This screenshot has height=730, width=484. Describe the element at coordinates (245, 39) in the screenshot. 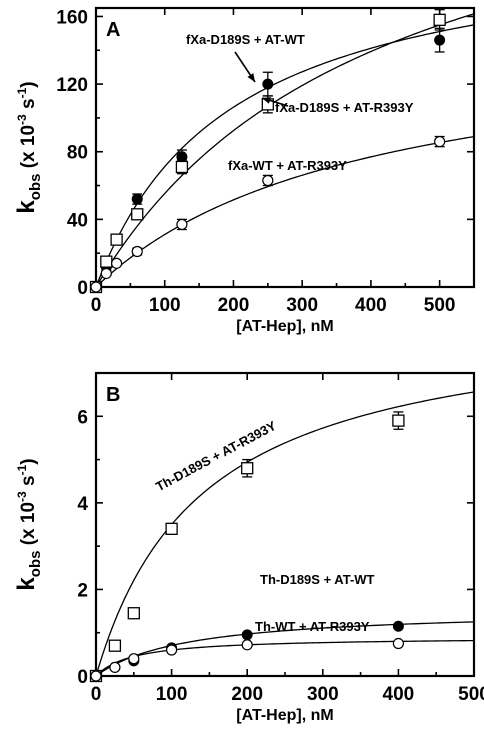

I see `annotation-label: fXa-D189S + AT-WT` at that location.